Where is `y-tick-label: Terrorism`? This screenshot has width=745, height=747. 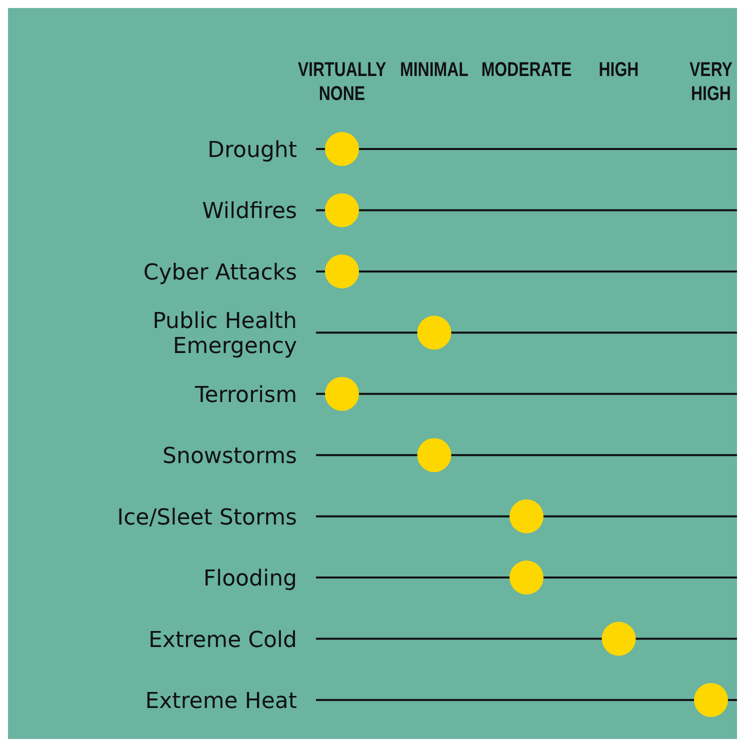 y-tick-label: Terrorism is located at coordinates (245, 395).